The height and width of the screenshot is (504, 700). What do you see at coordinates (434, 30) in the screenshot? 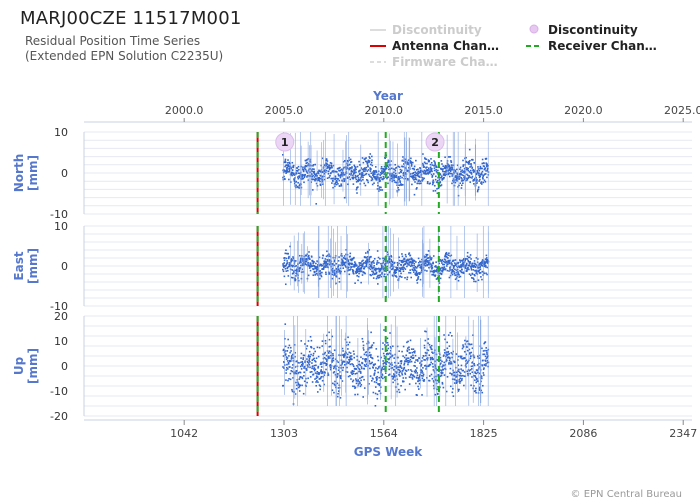
I see `legend-item-discontinuity-line: Discontinuity` at bounding box center [434, 30].